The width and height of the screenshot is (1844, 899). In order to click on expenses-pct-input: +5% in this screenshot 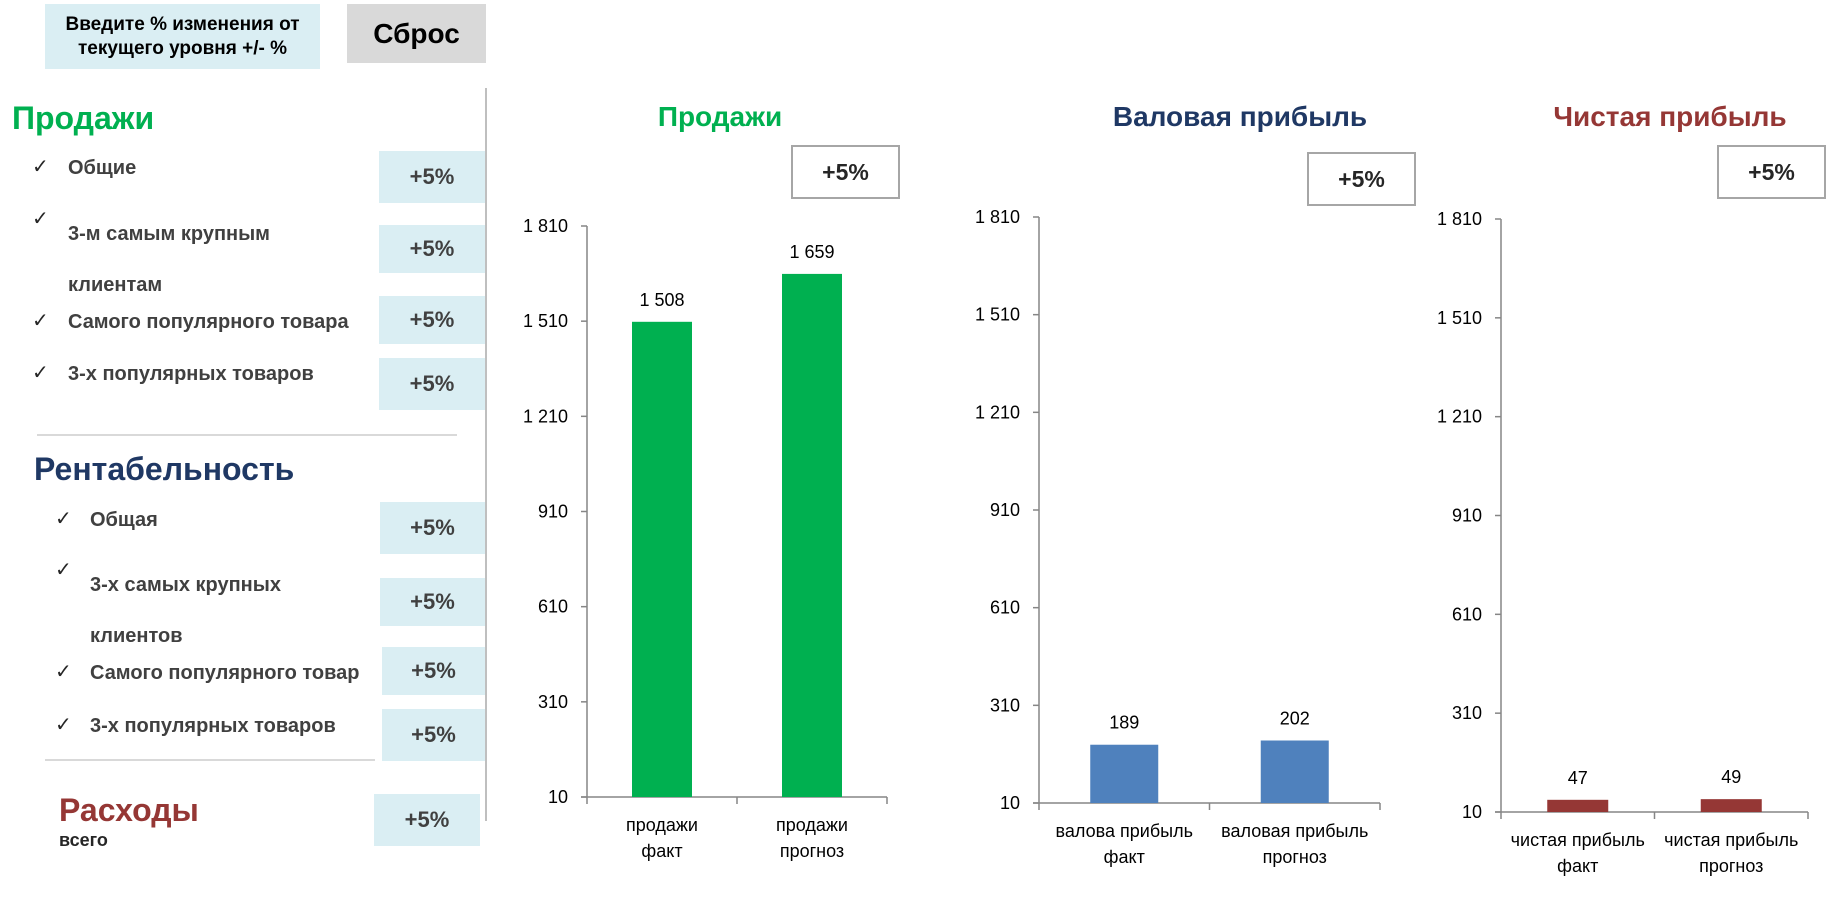, I will do `click(427, 820)`.